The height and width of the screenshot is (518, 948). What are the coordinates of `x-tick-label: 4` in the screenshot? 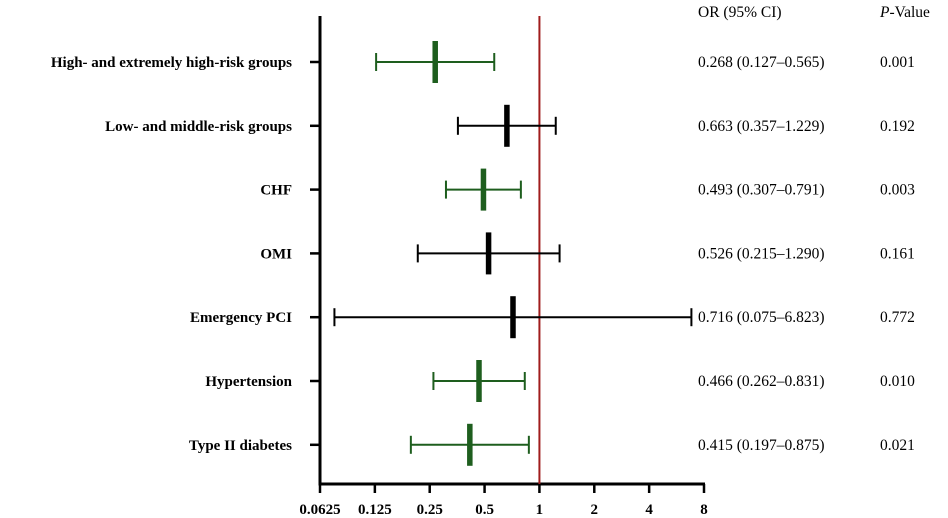 It's located at (649, 510).